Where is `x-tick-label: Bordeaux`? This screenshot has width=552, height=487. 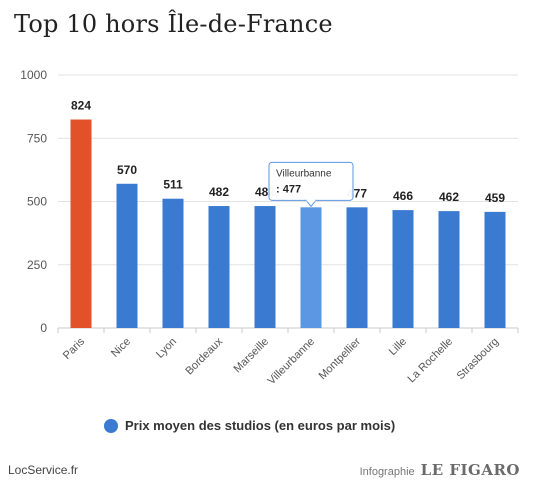 x-tick-label: Bordeaux is located at coordinates (204, 356).